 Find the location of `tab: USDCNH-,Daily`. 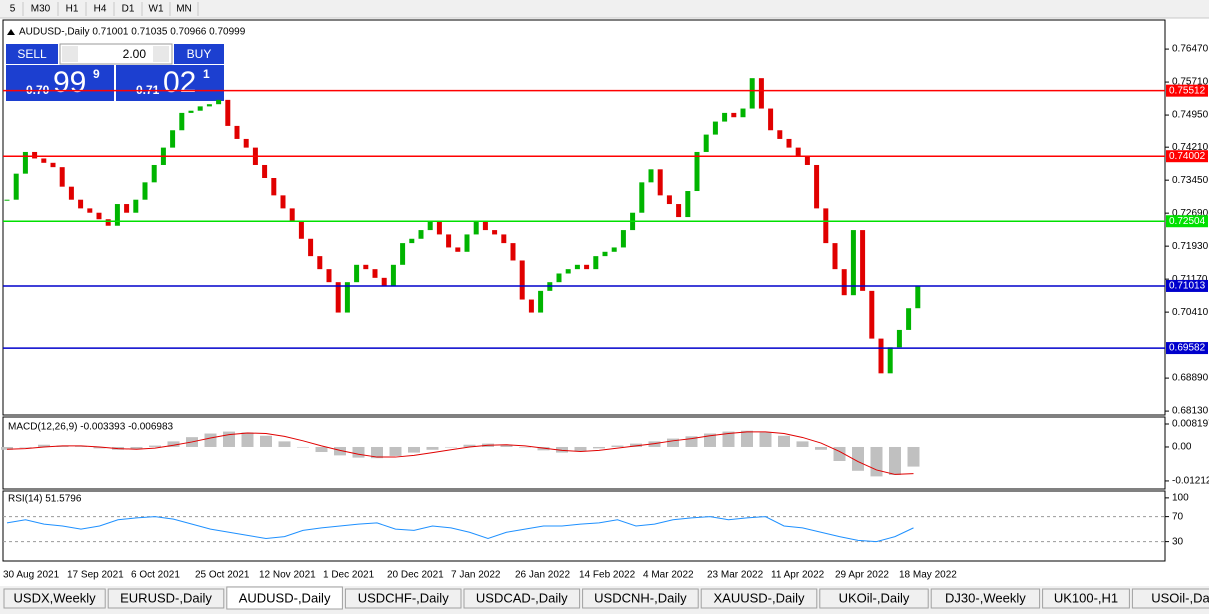

tab: USDCNH-,Daily is located at coordinates (640, 598).